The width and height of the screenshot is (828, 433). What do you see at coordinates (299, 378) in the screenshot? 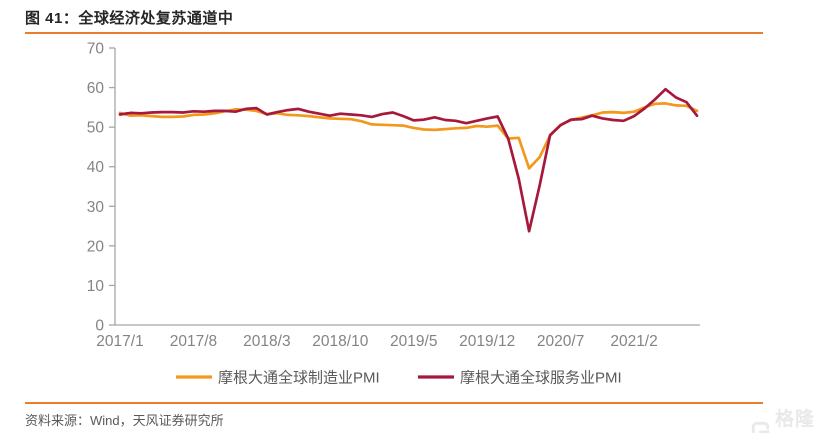
I see `legend-label-manufacturing: 摩根大通全球制造业PMI` at bounding box center [299, 378].